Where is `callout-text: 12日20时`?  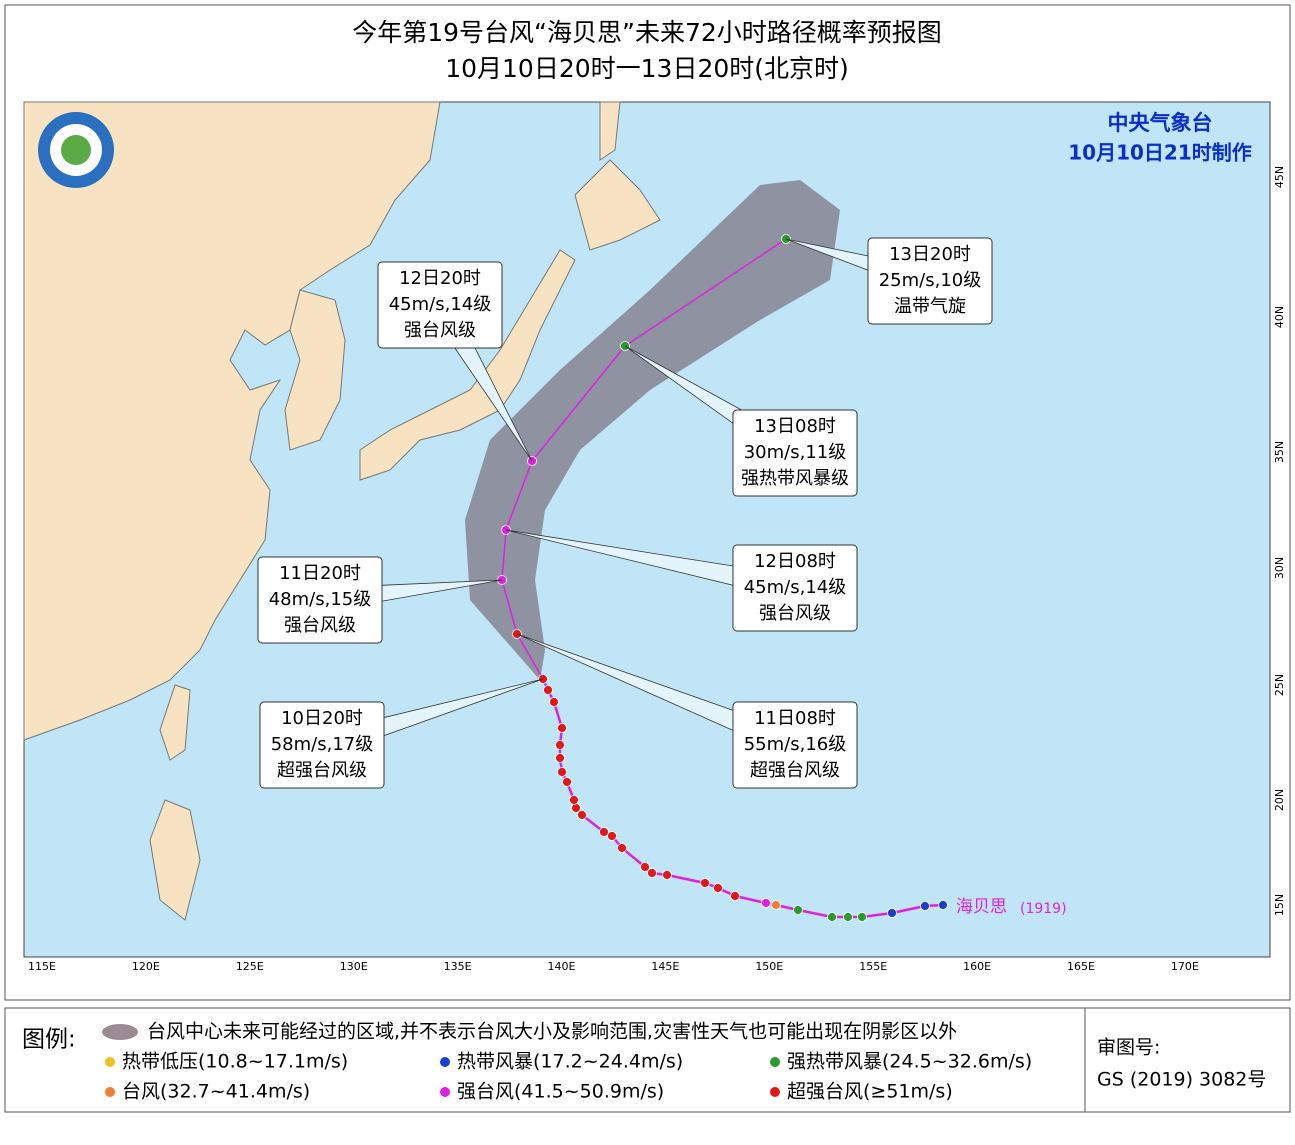
callout-text: 12日20时 is located at coordinates (440, 278).